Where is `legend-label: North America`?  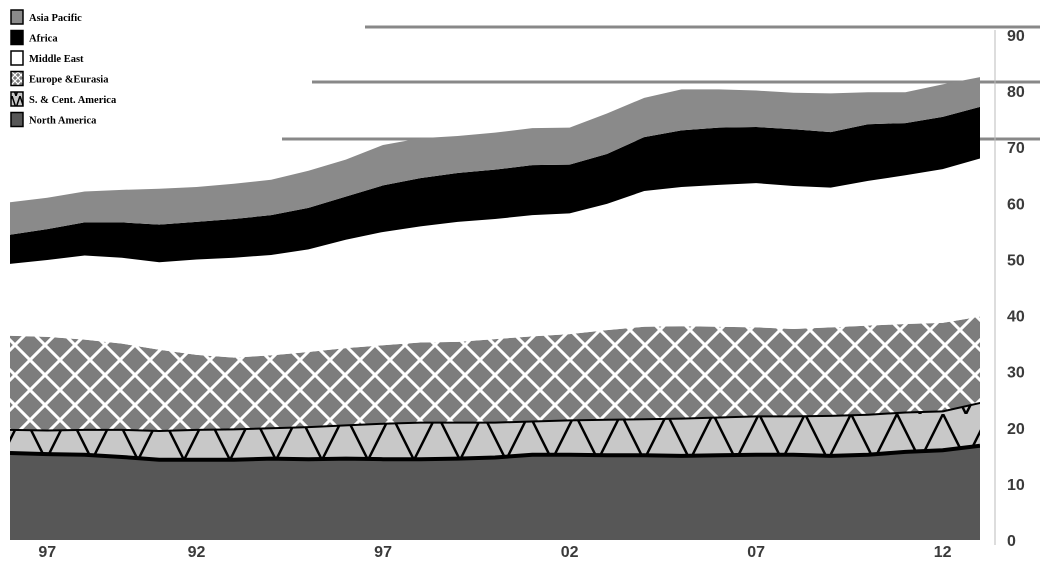 legend-label: North America is located at coordinates (63, 121).